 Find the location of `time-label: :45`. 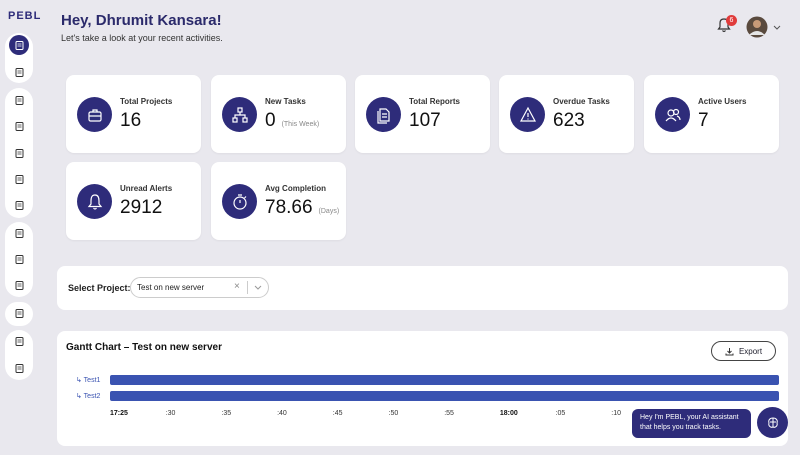

time-label: :45 is located at coordinates (337, 413).